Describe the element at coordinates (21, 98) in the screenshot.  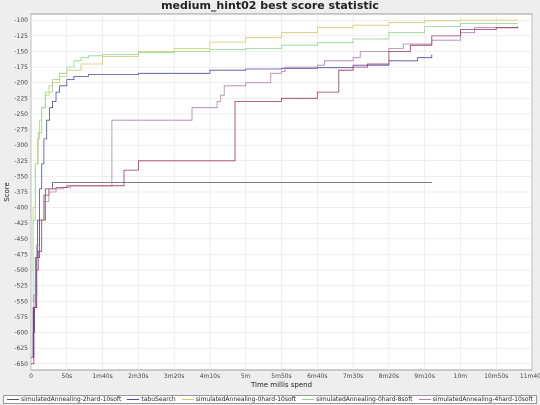
I see `y-tick-label: -225` at that location.